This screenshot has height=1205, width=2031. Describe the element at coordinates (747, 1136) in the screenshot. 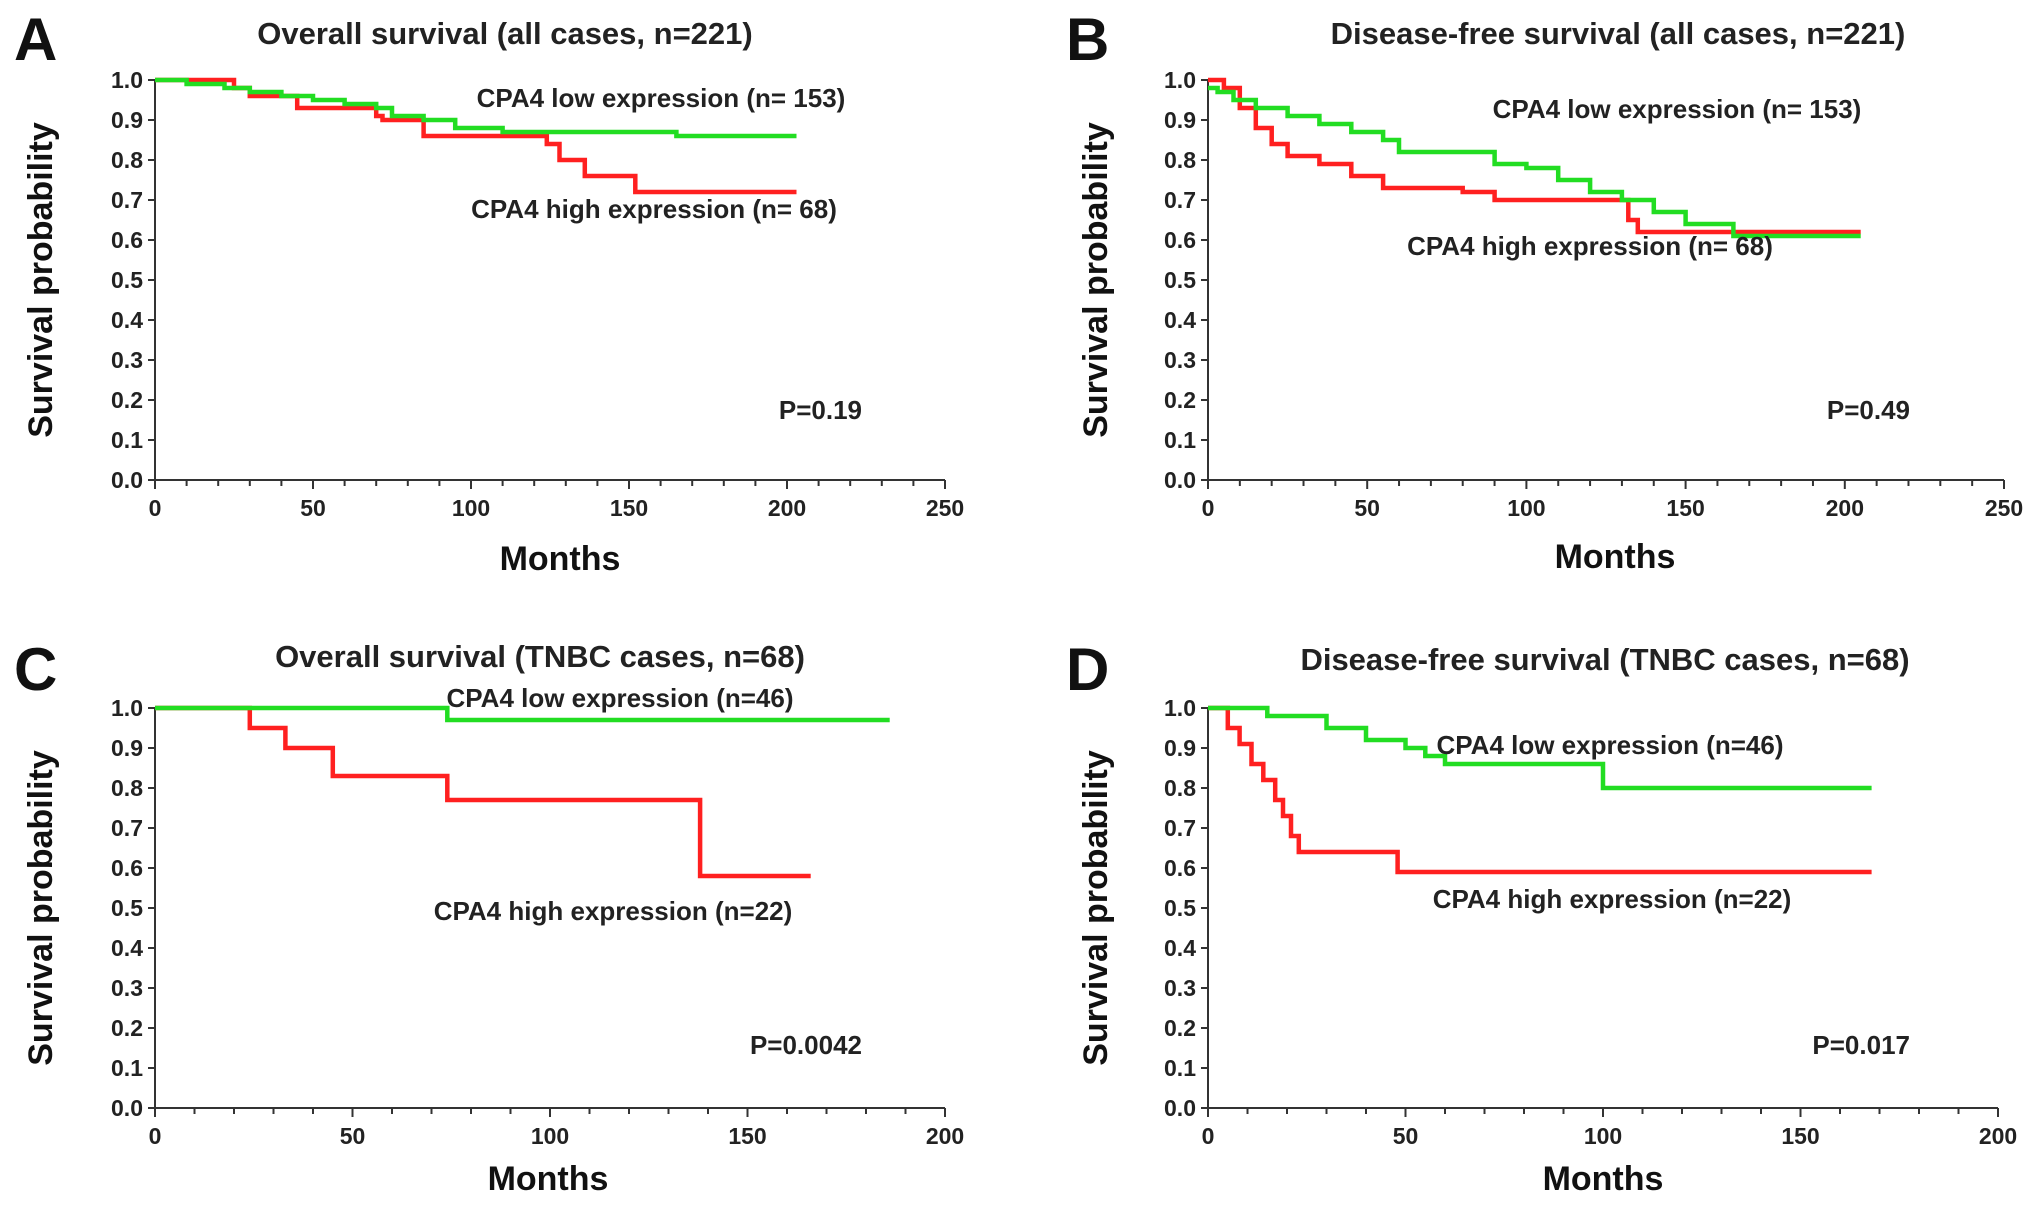

I see `panel-c-x-tick-label: 150` at that location.